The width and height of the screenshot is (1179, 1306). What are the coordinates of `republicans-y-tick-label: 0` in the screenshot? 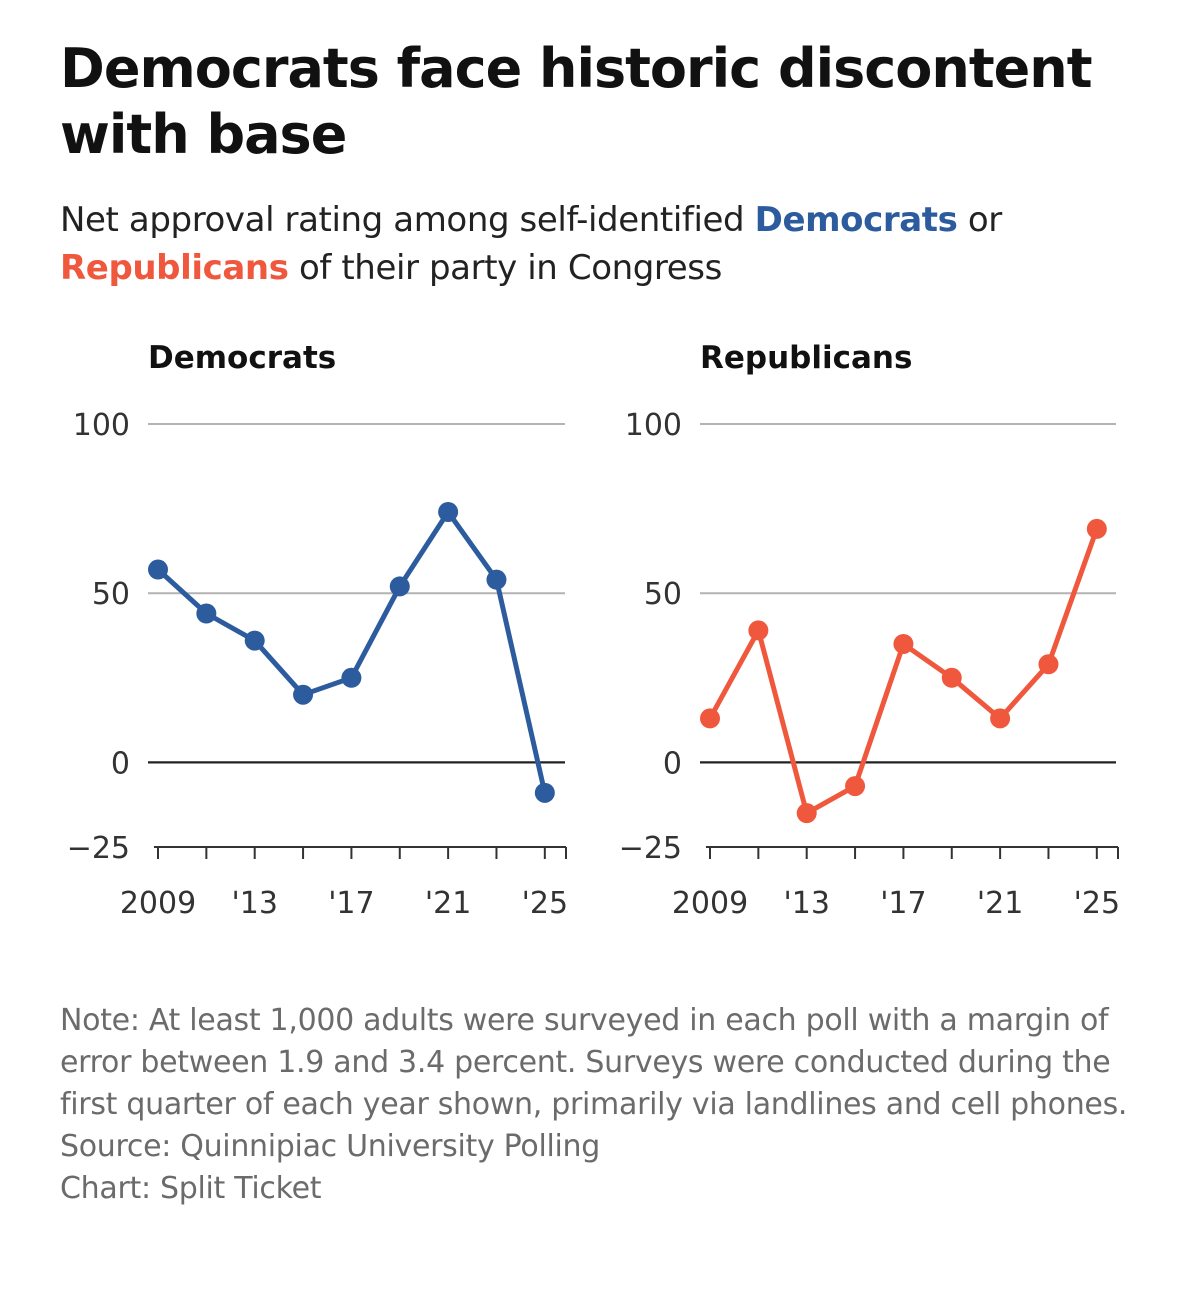 It's located at (672, 763).